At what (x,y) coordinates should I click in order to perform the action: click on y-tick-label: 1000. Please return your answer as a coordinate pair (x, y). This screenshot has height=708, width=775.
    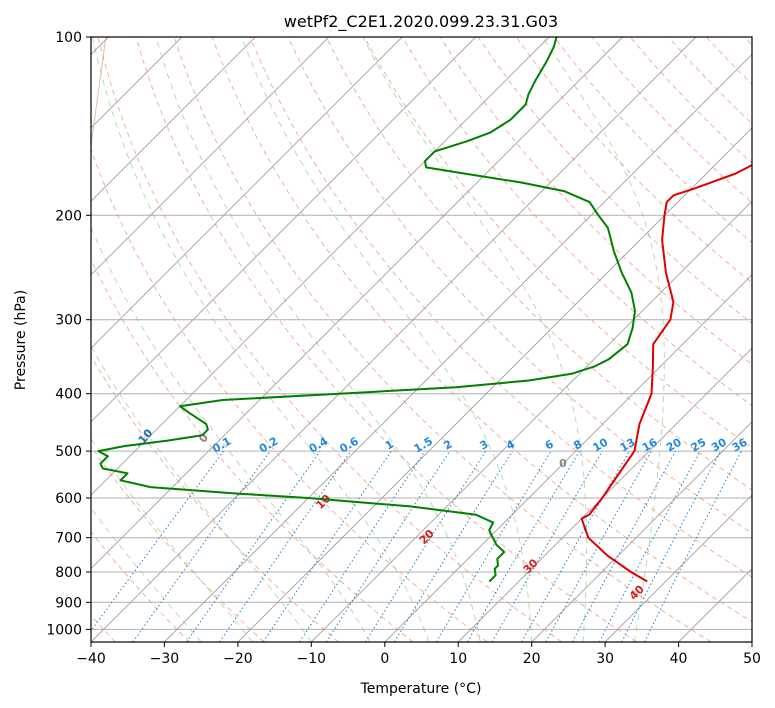
    Looking at the image, I should click on (64, 630).